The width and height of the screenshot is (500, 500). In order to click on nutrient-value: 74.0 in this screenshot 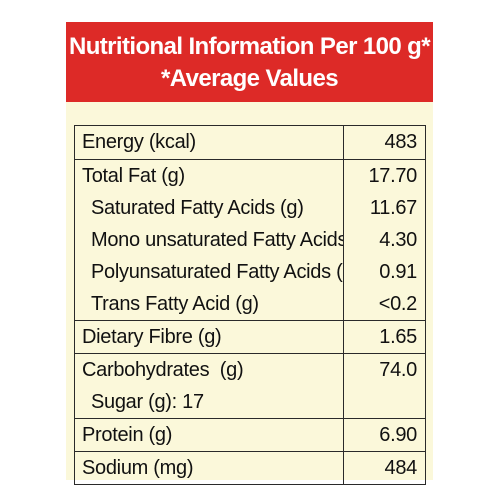, I will do `click(398, 370)`.